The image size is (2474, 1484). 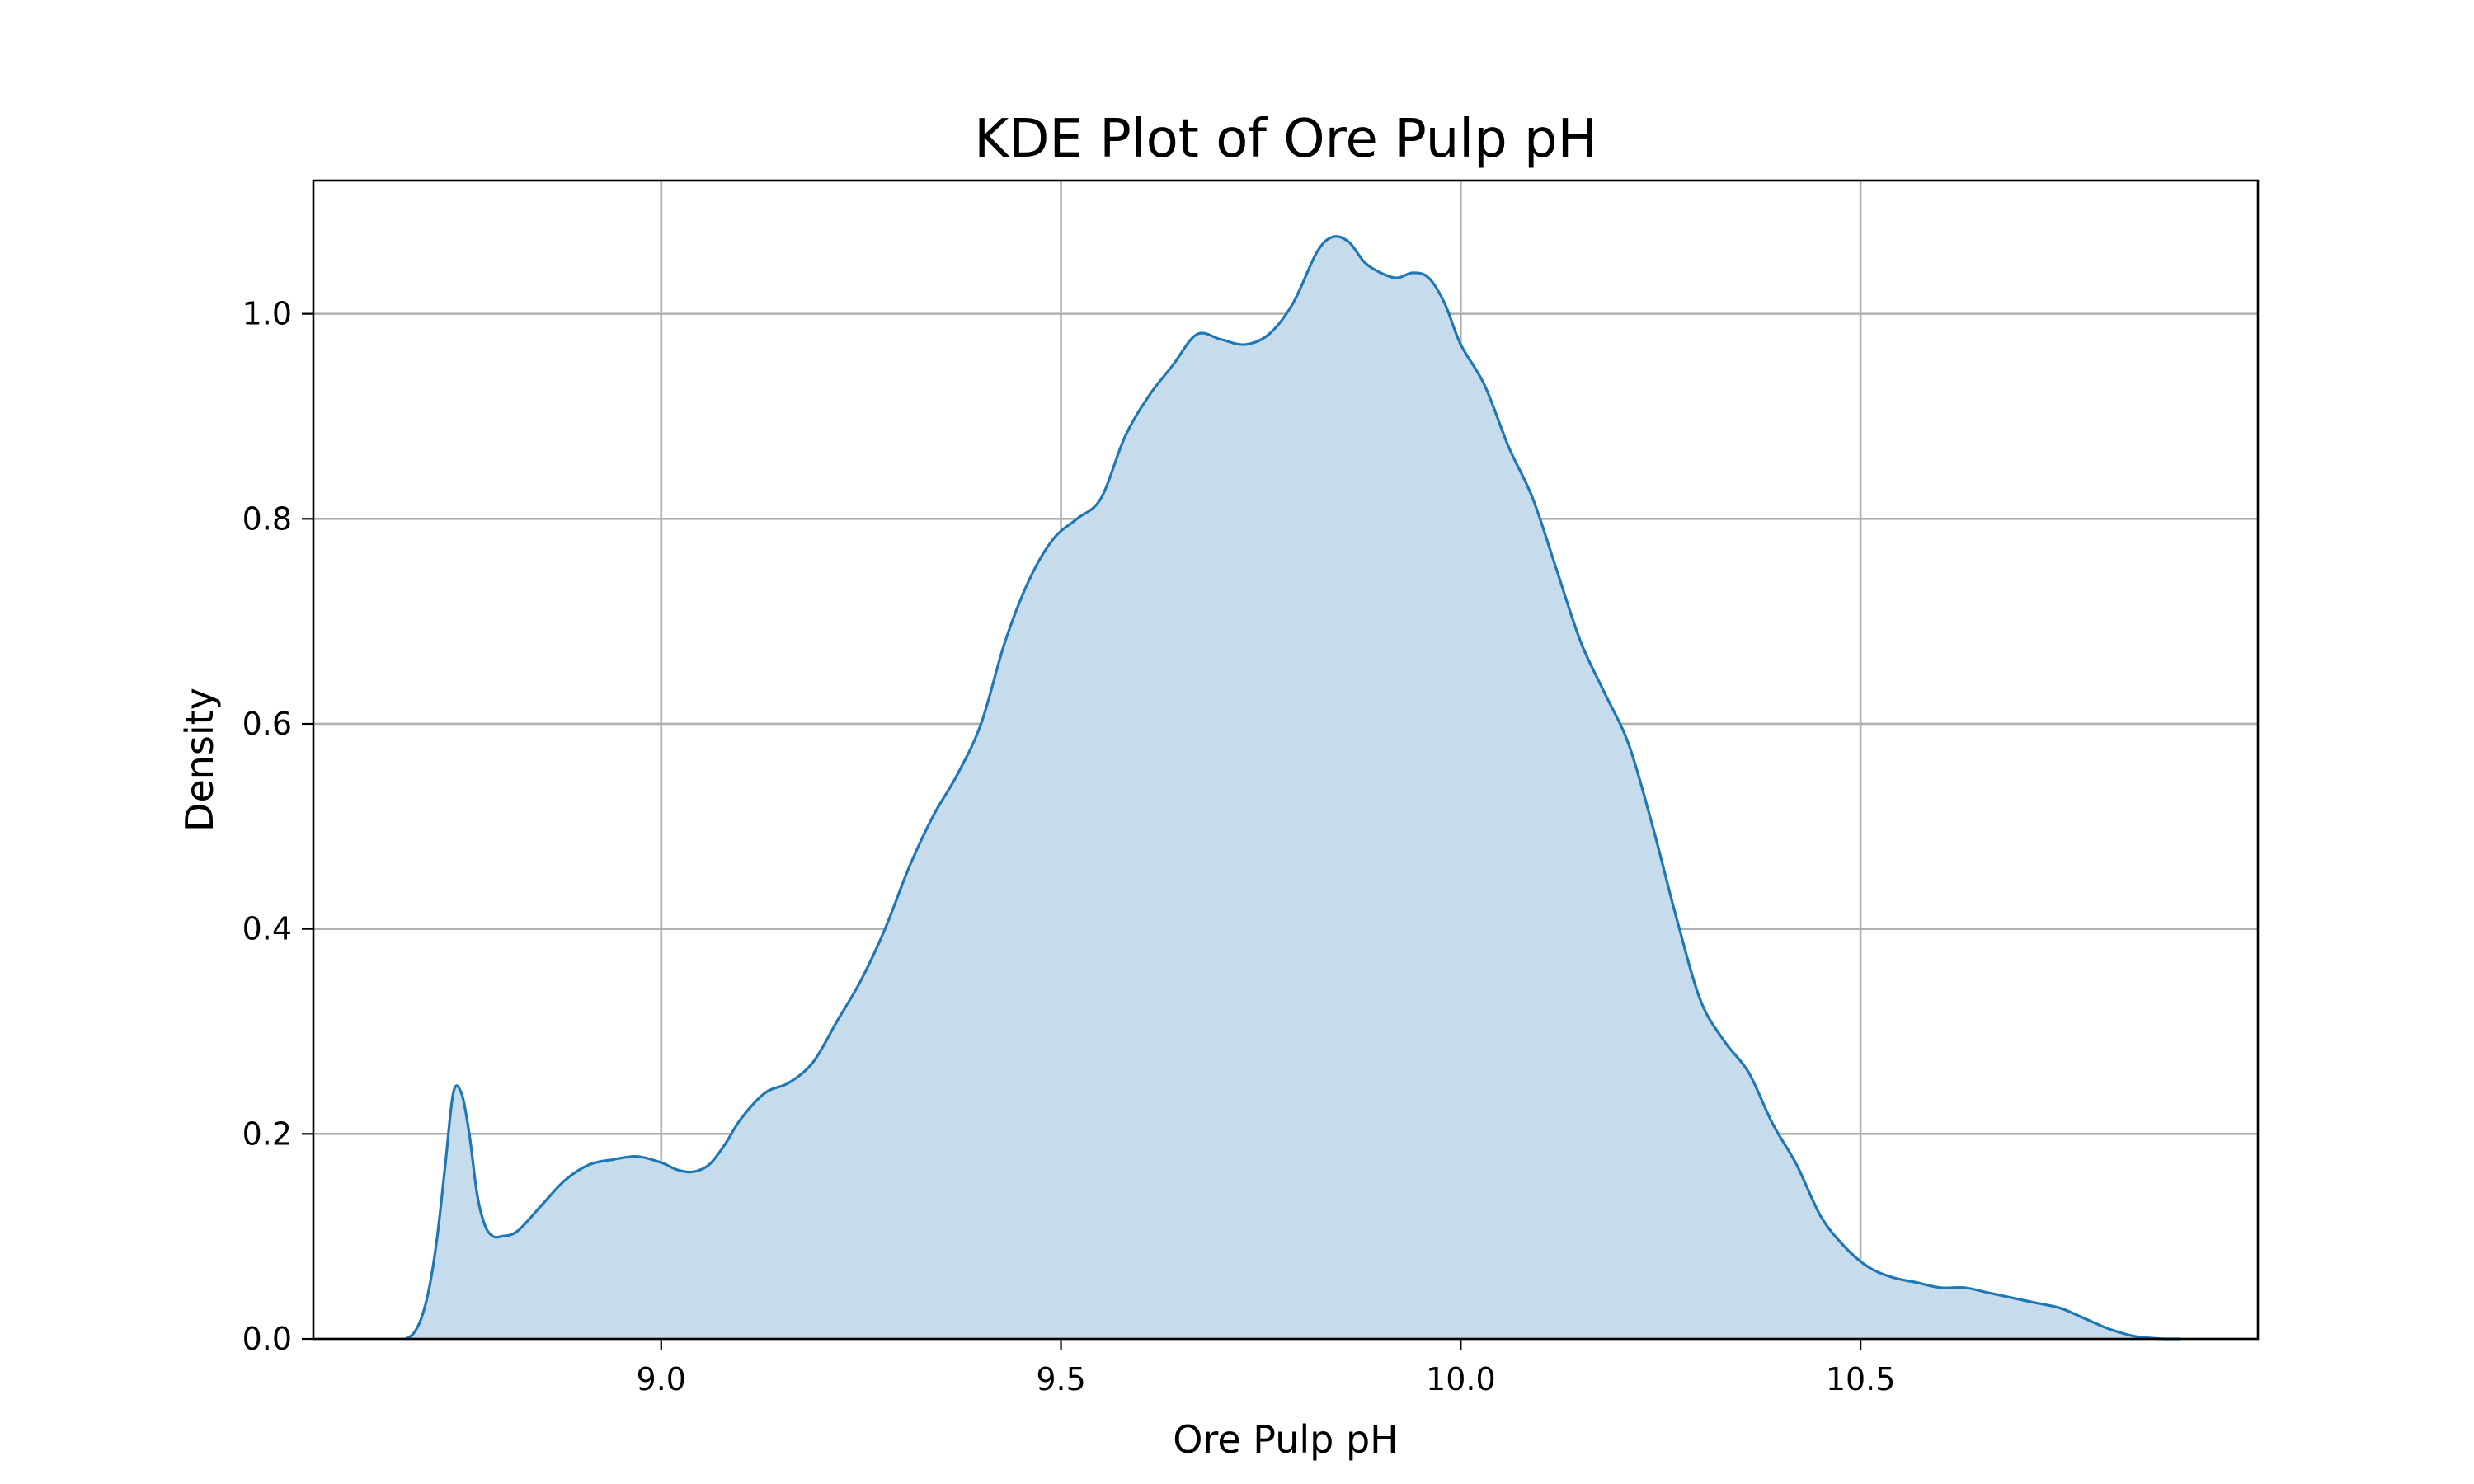 I want to click on y-tick-label: 0.0, so click(x=267, y=1339).